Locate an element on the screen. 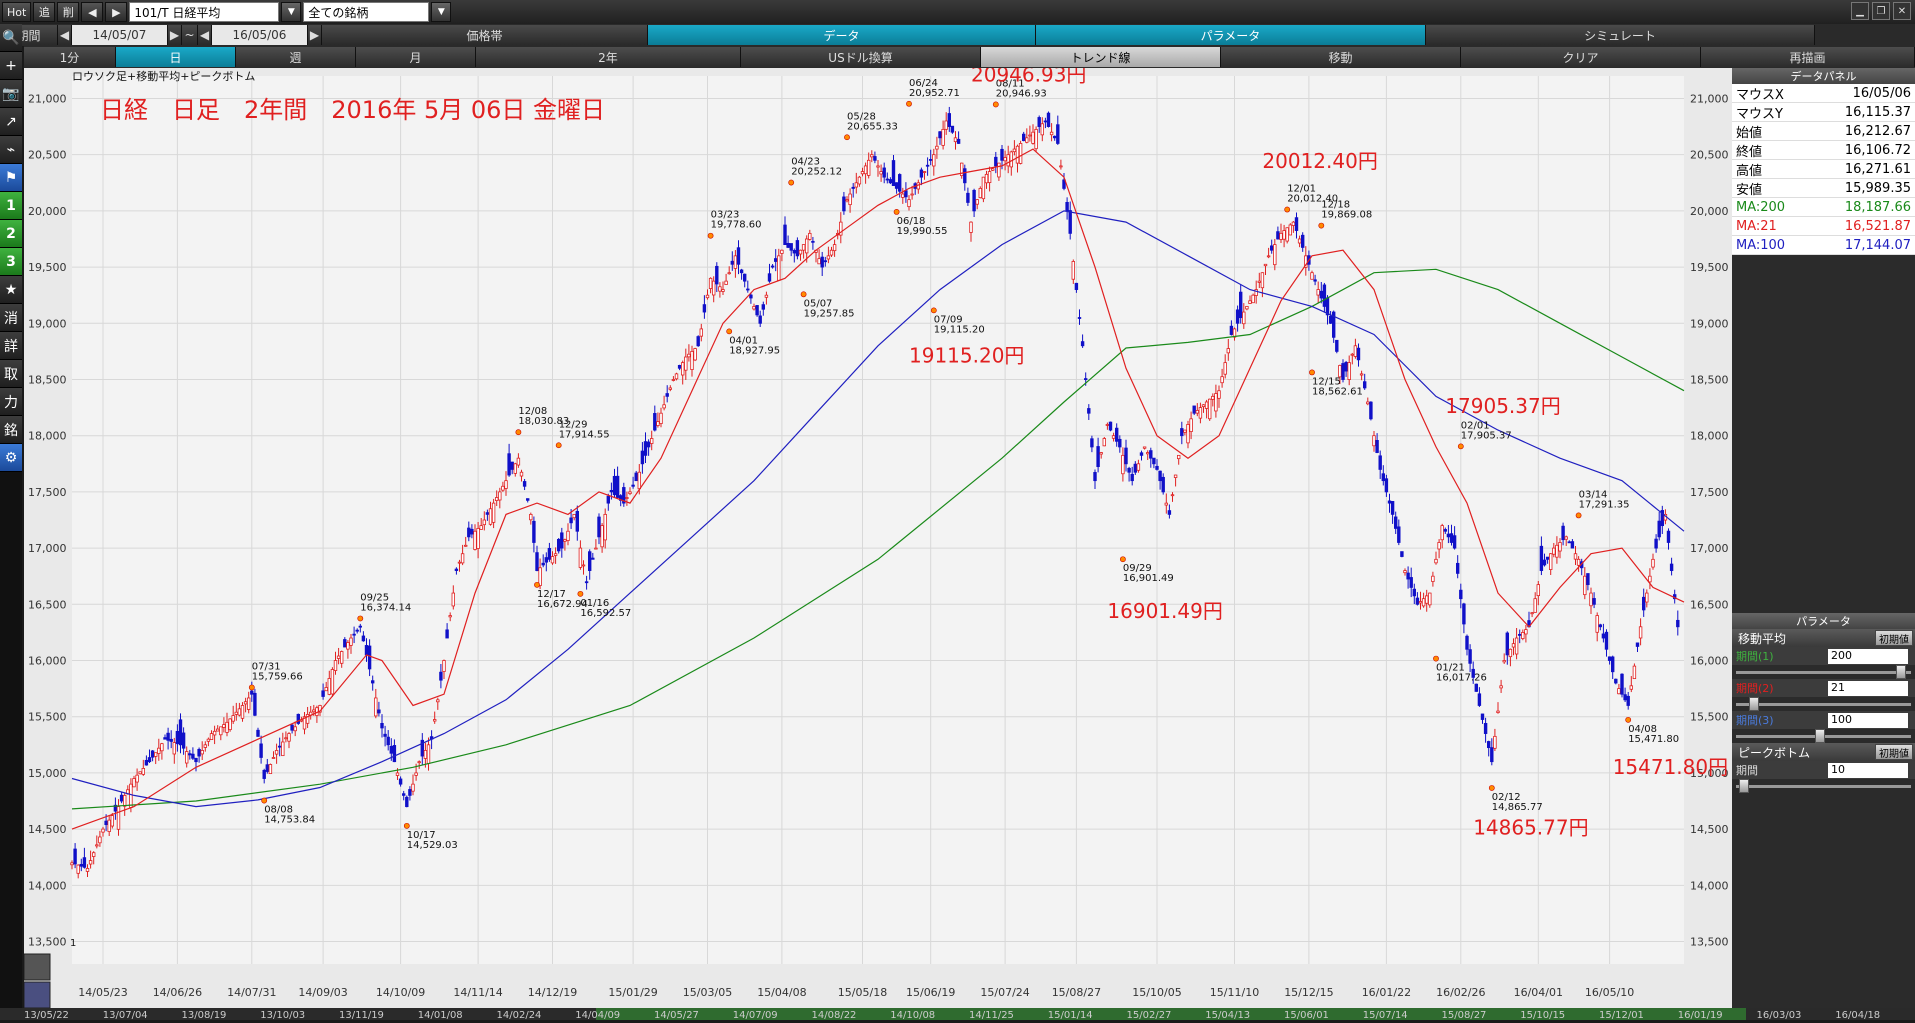 The width and height of the screenshot is (1915, 1023). sidebar-button-3: ↗ is located at coordinates (11, 122).